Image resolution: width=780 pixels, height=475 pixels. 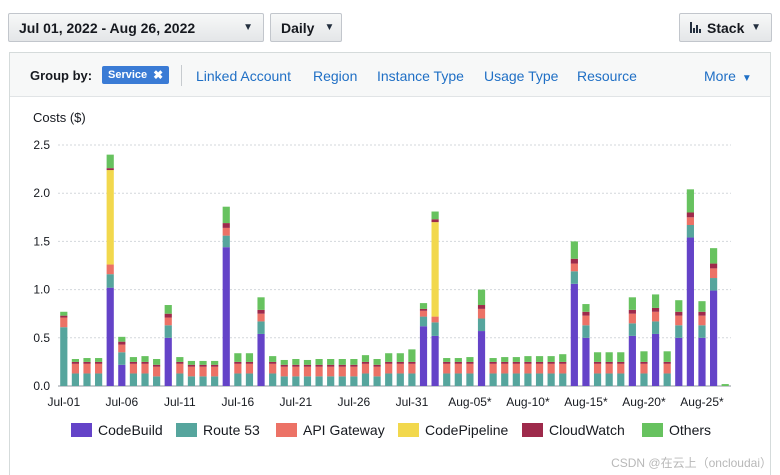 What do you see at coordinates (453, 430) in the screenshot?
I see `legend-item-codepipeline: CodePipeline` at bounding box center [453, 430].